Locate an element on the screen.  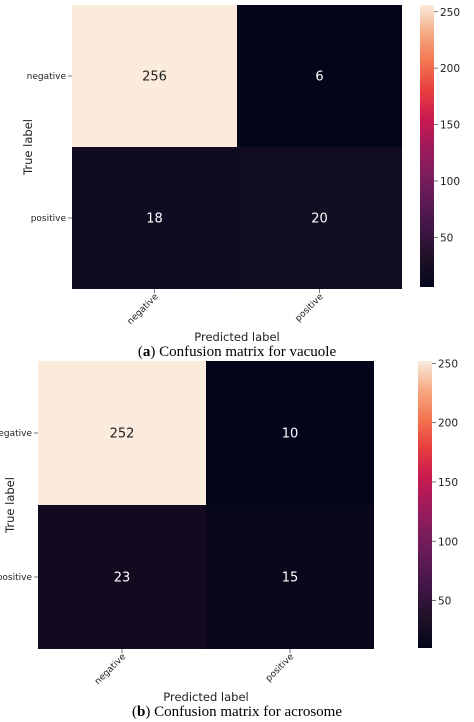
cell-value-positive-positive: 15 is located at coordinates (290, 578).